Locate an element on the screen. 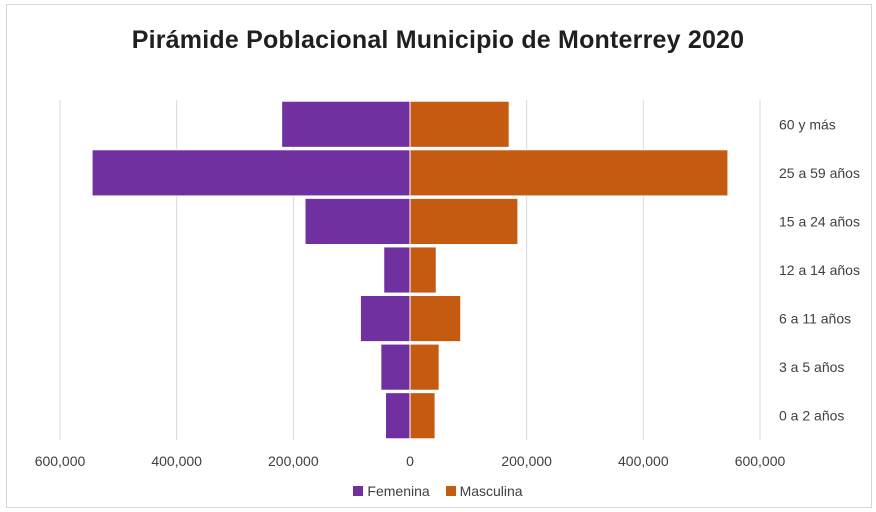 The image size is (876, 512). x-tick-label-1: 400,000 is located at coordinates (176, 461).